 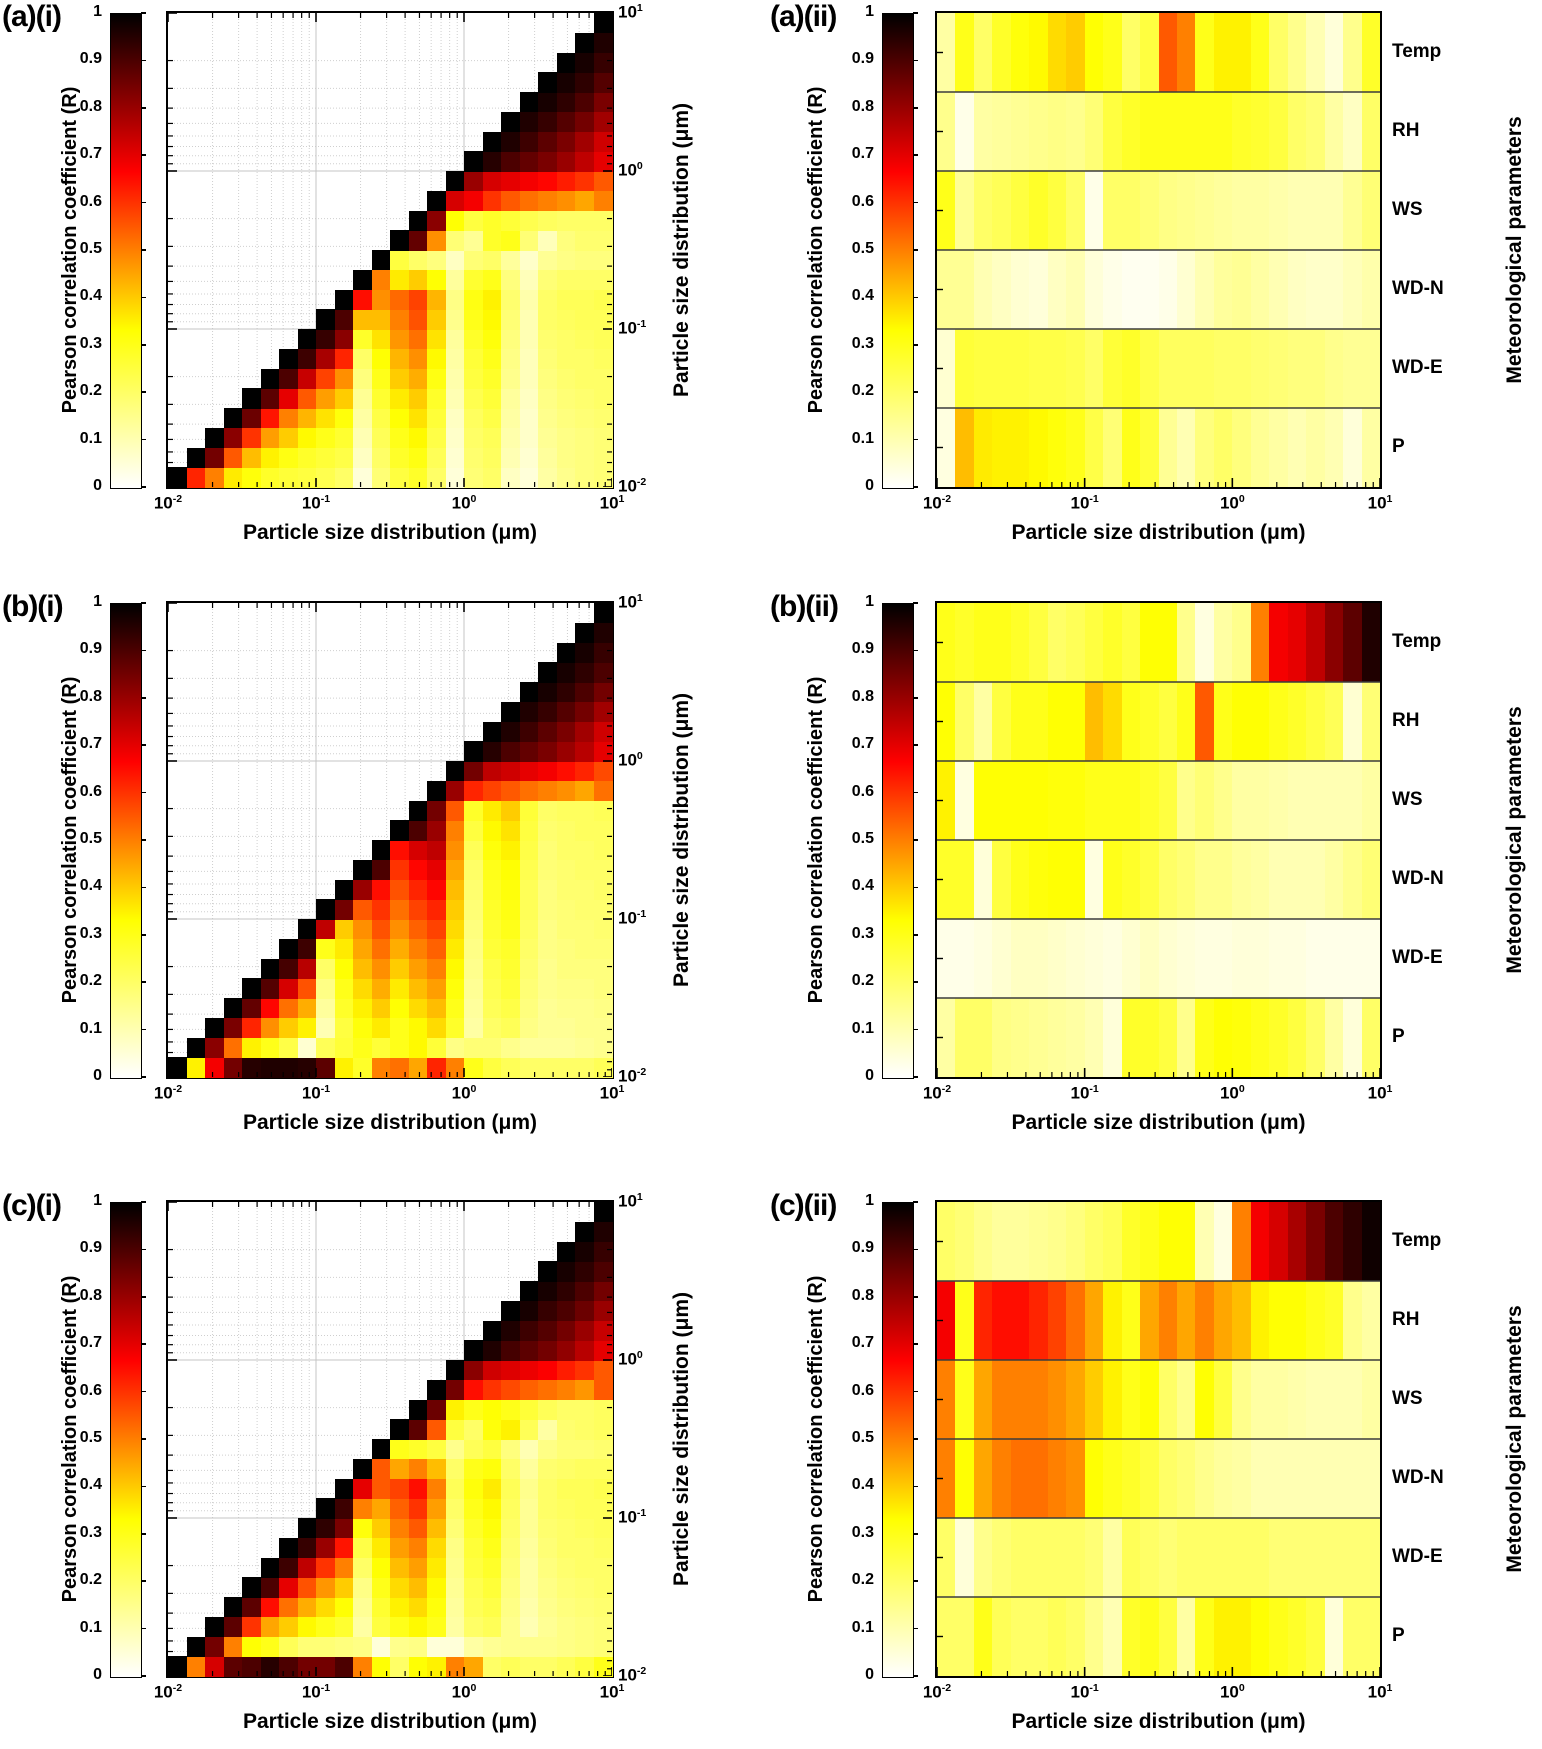 What do you see at coordinates (862, 248) in the screenshot?
I see `colorbar-tick-label: 0.5` at bounding box center [862, 248].